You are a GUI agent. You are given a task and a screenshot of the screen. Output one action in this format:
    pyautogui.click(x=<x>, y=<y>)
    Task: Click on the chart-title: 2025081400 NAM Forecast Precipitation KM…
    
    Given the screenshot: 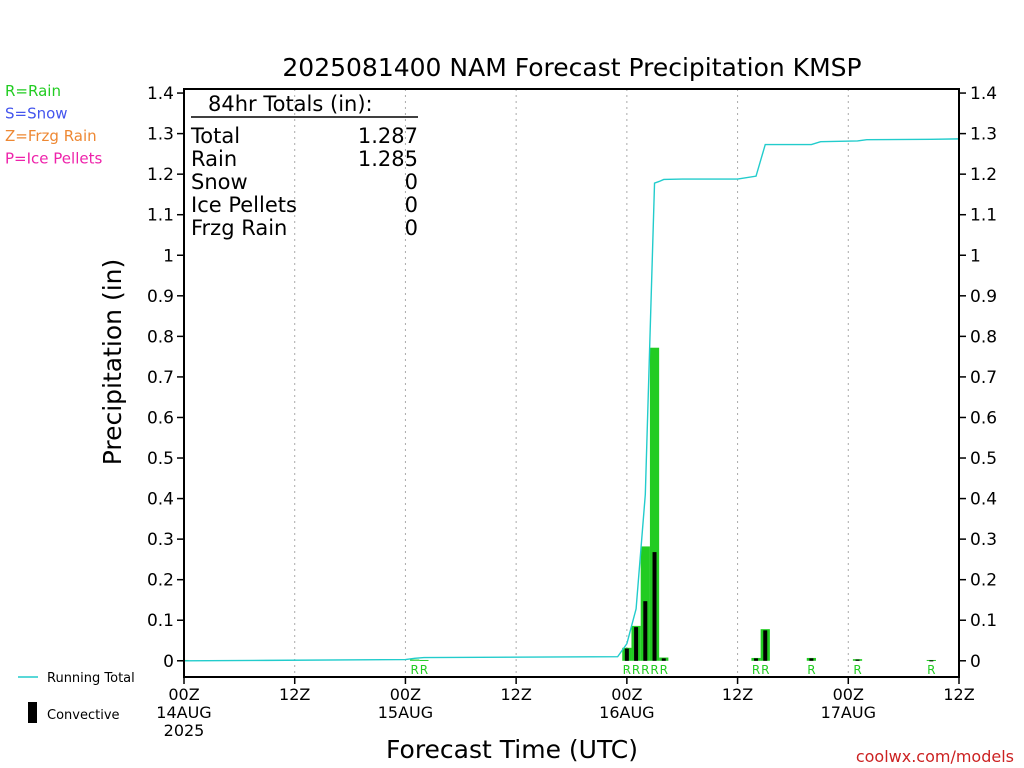 What is the action you would take?
    pyautogui.click(x=571, y=67)
    